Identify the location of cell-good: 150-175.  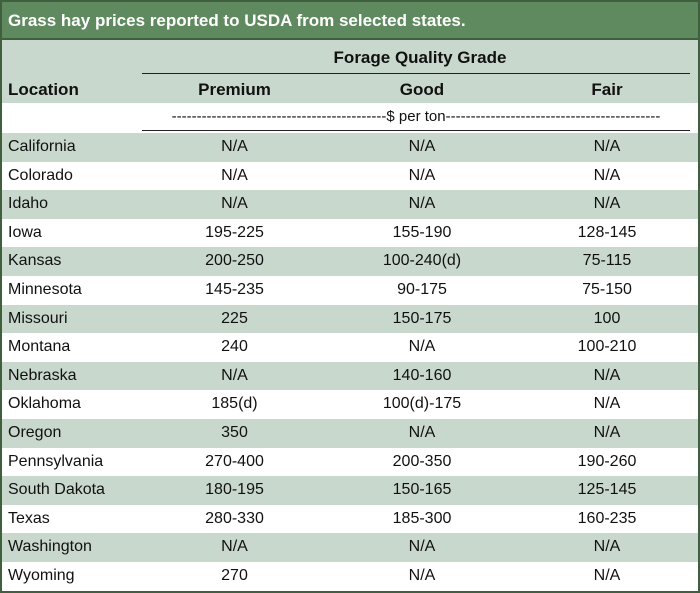
(422, 318).